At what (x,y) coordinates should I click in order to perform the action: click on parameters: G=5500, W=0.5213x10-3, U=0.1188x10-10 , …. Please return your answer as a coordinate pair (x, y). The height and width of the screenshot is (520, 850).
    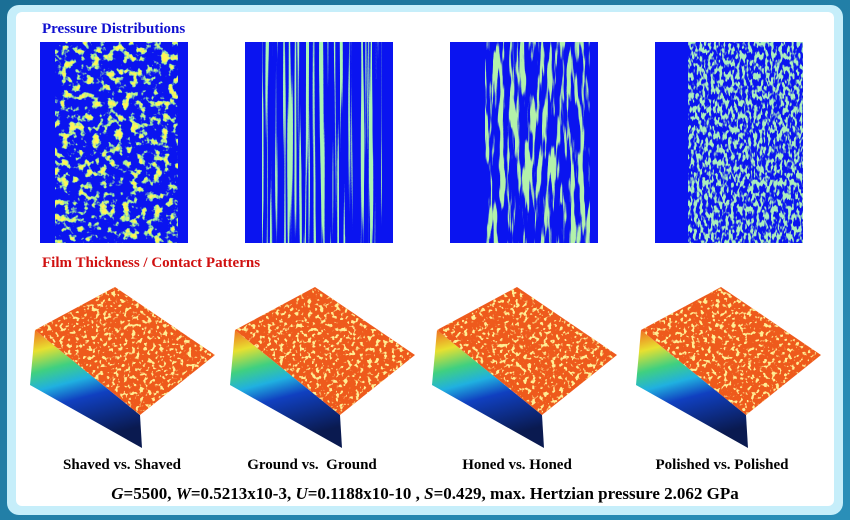
    Looking at the image, I should click on (425, 493).